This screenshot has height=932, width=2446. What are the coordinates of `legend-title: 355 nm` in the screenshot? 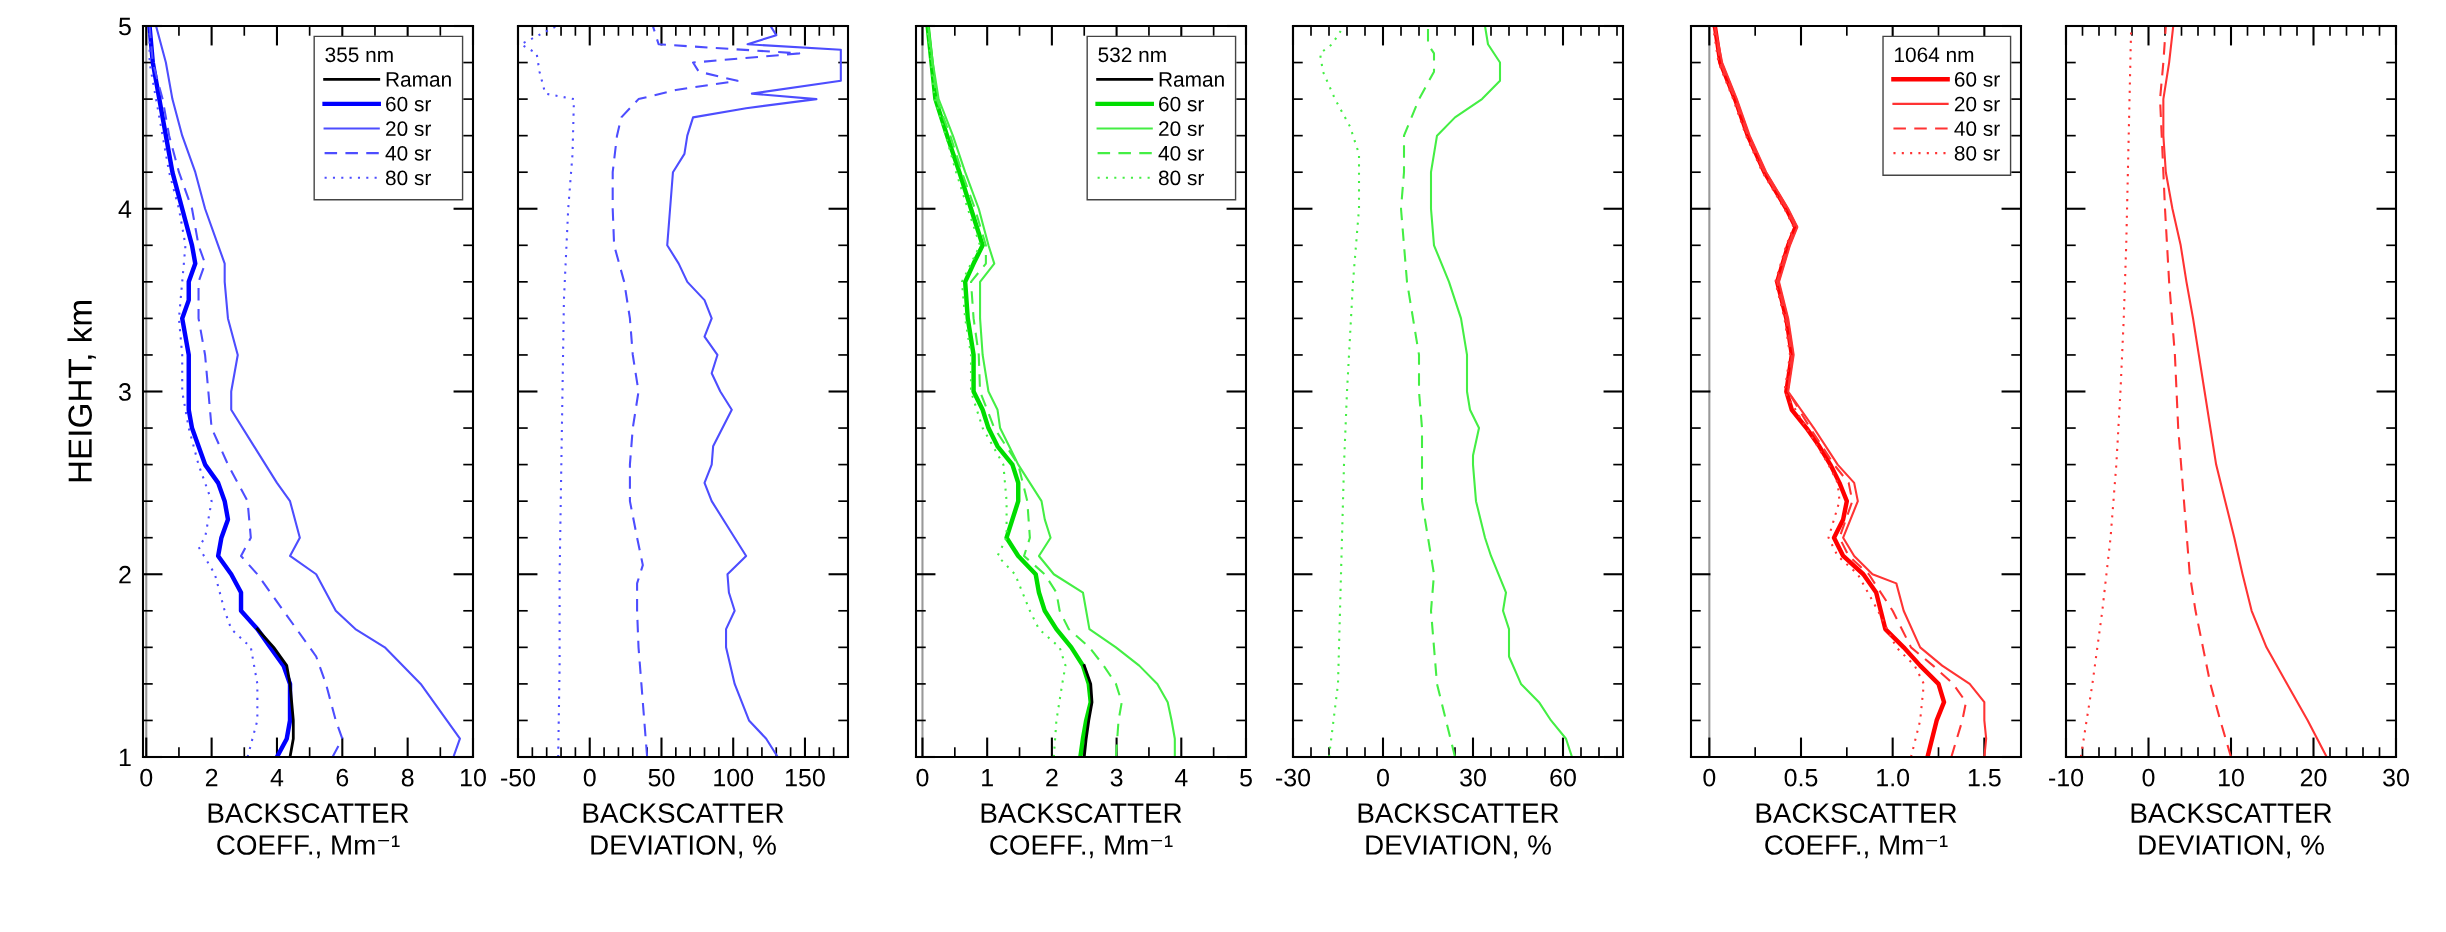 It's located at (359, 55).